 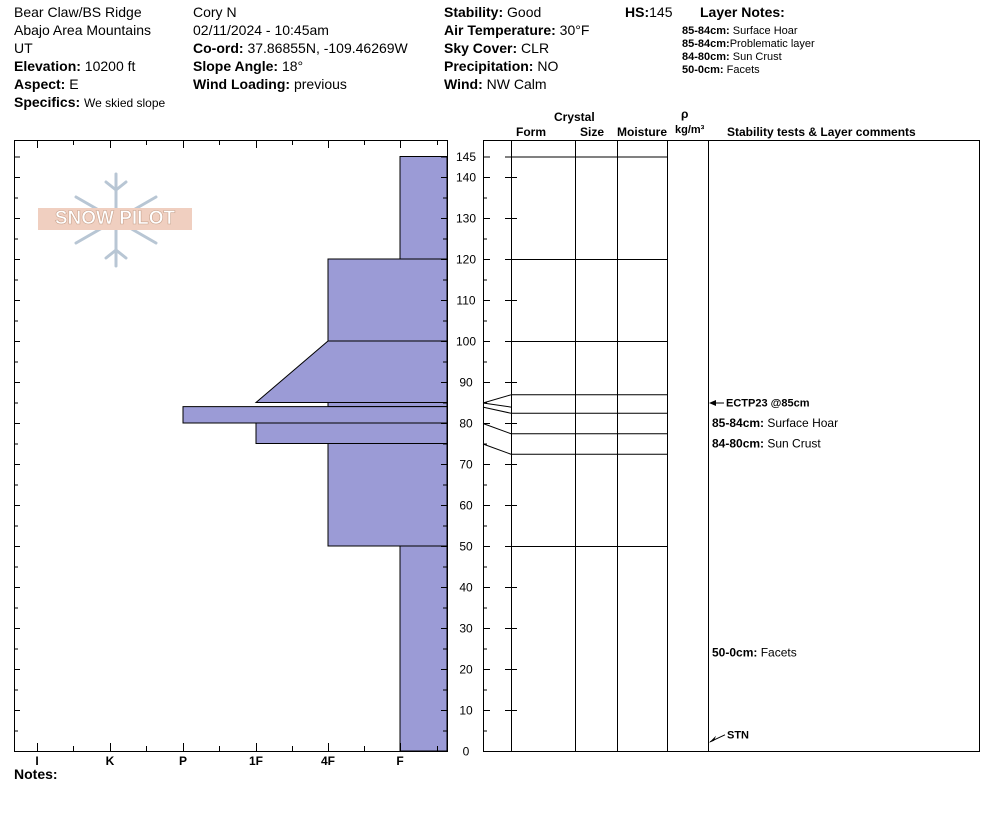 I want to click on layer-grid, so click(x=574, y=351).